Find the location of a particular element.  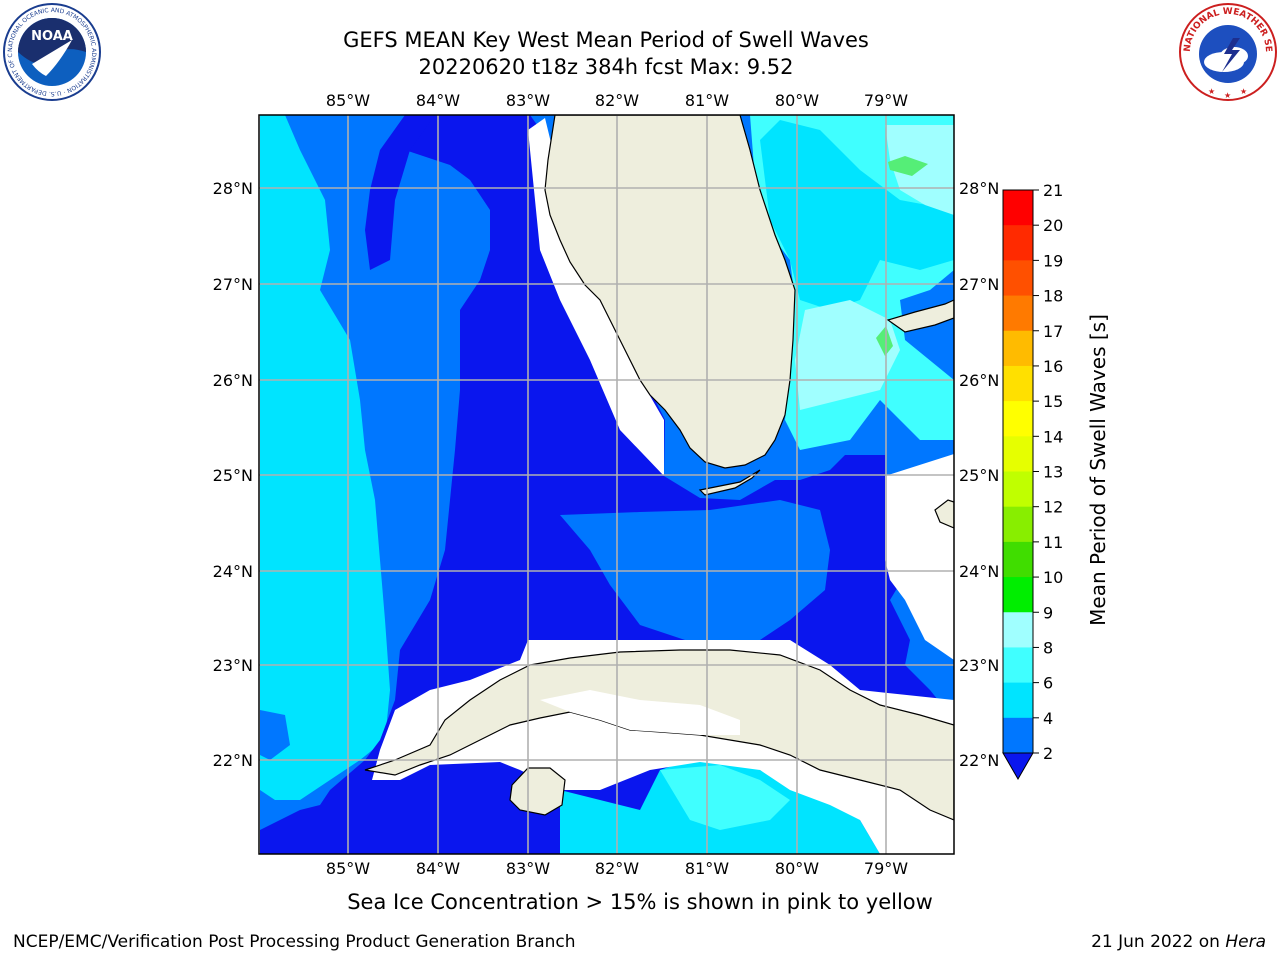

ocean-period-9-10-bahamas is located at coordinates (884, 341).